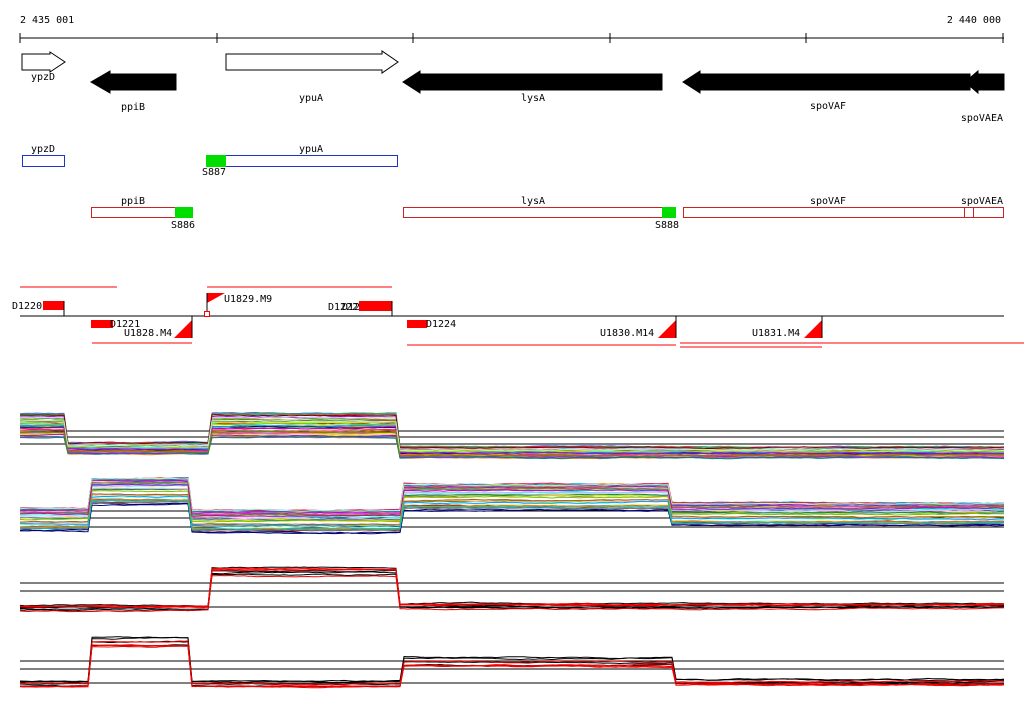  I want to click on expression-profile-plus-multi, so click(512, 435).